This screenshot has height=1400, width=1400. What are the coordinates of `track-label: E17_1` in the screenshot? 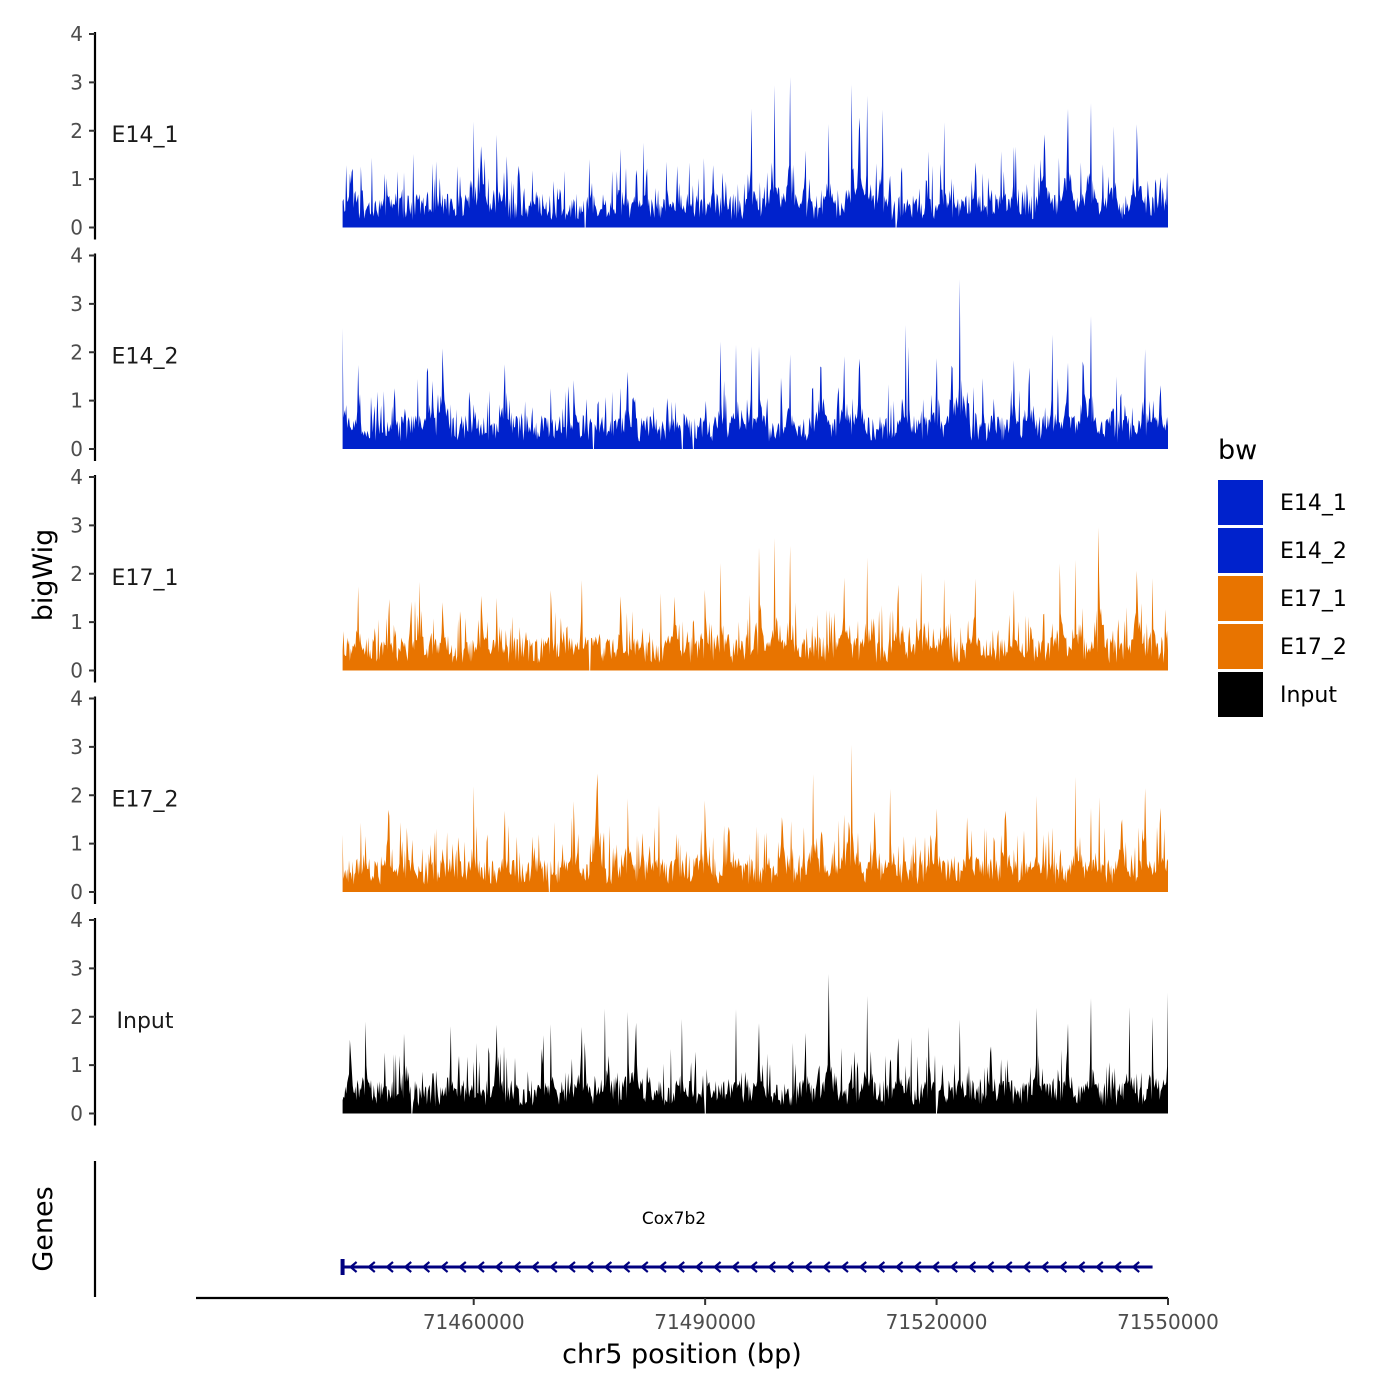 It's located at (145, 578).